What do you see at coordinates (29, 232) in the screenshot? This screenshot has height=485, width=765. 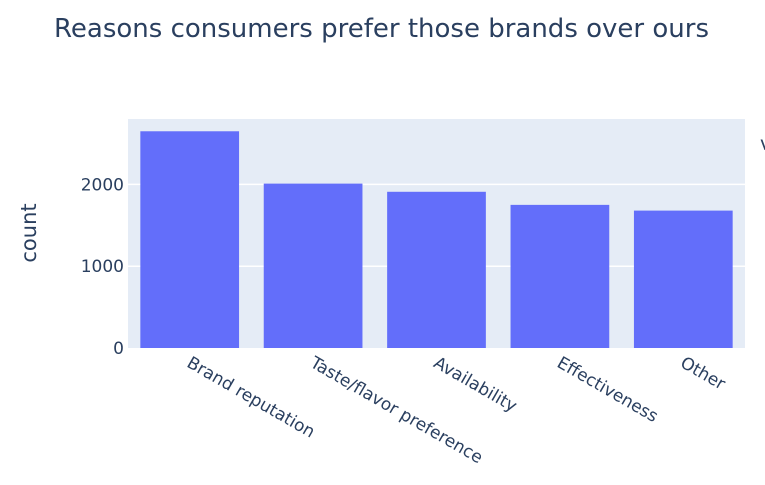 I see `y-axis-label: count` at bounding box center [29, 232].